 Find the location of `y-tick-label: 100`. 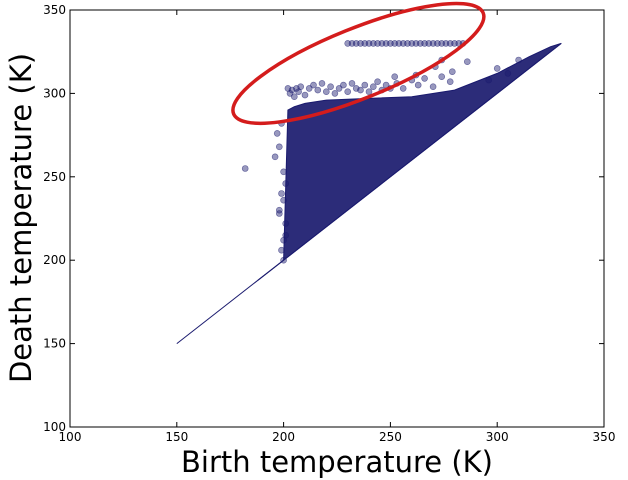

y-tick-label: 100 is located at coordinates (54, 427).